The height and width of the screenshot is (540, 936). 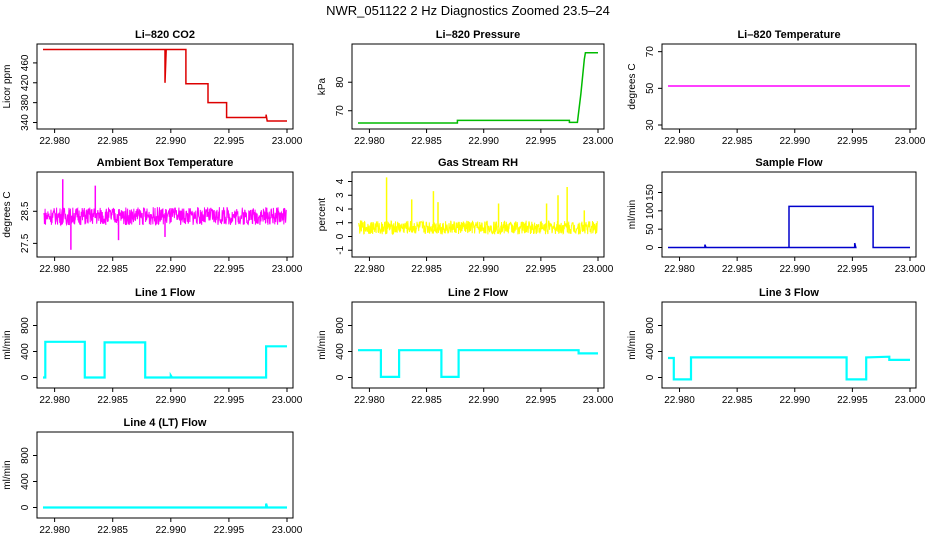 I want to click on y-tick-label: 2, so click(x=340, y=209).